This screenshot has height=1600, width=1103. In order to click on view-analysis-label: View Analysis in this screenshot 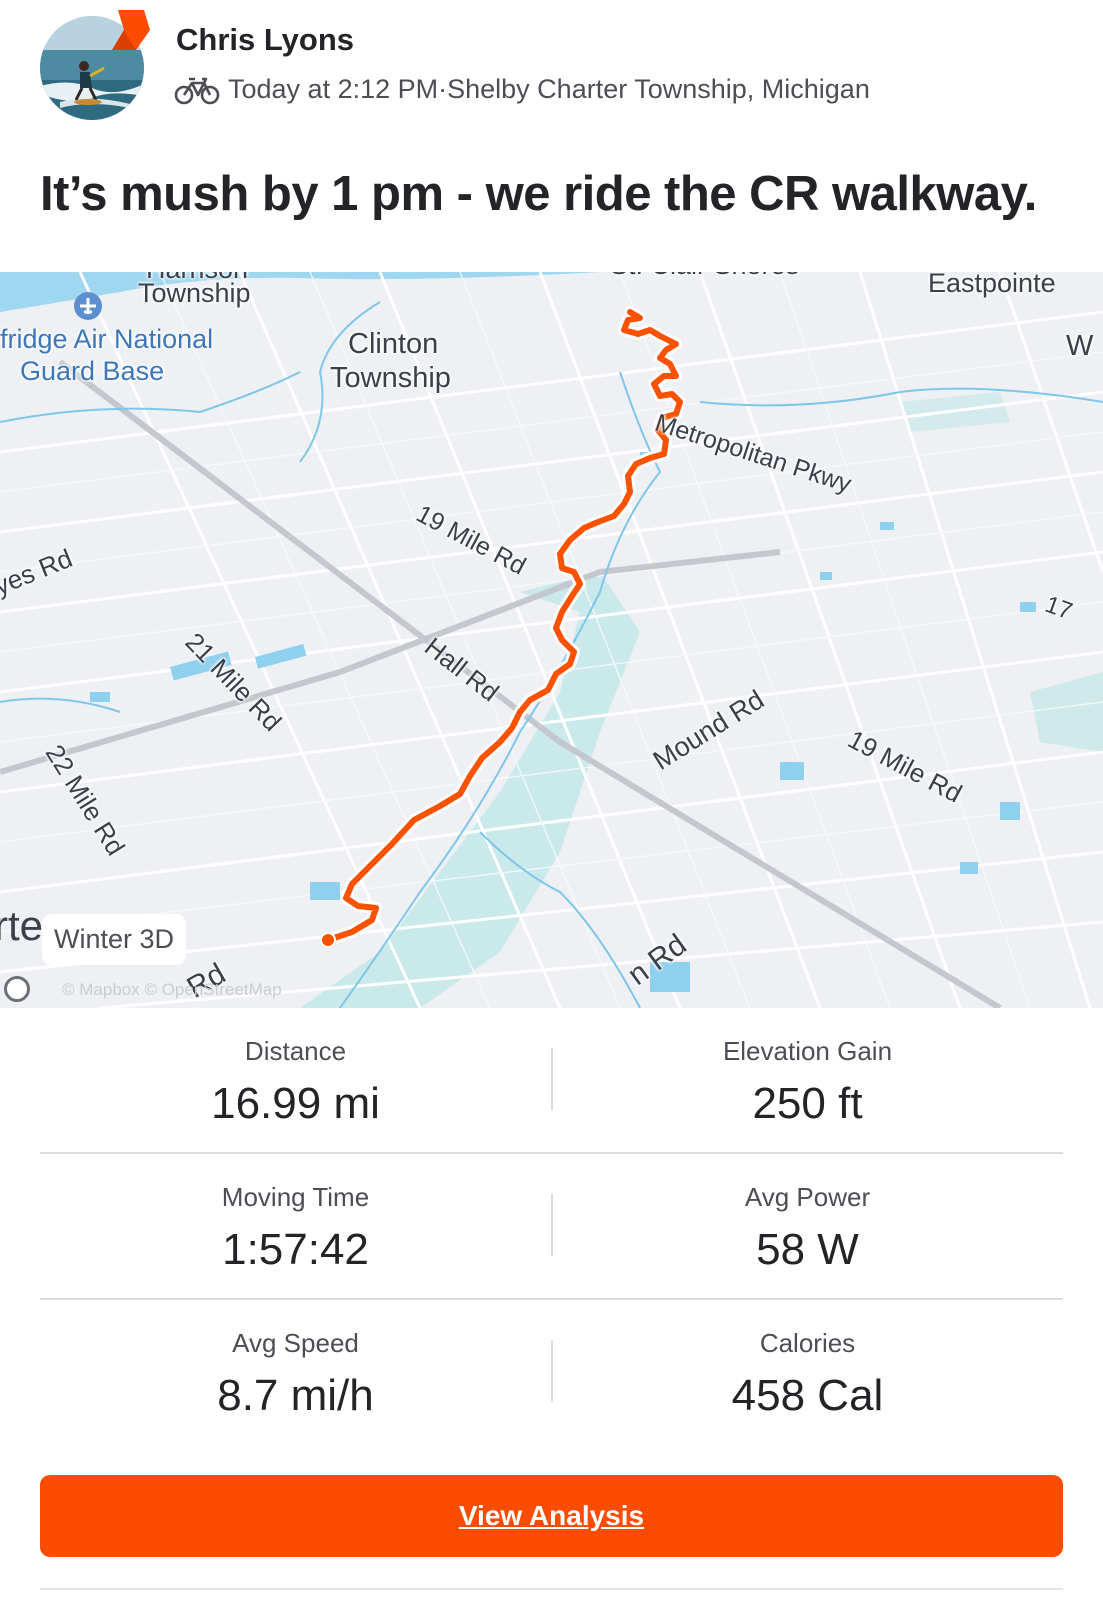, I will do `click(551, 1515)`.